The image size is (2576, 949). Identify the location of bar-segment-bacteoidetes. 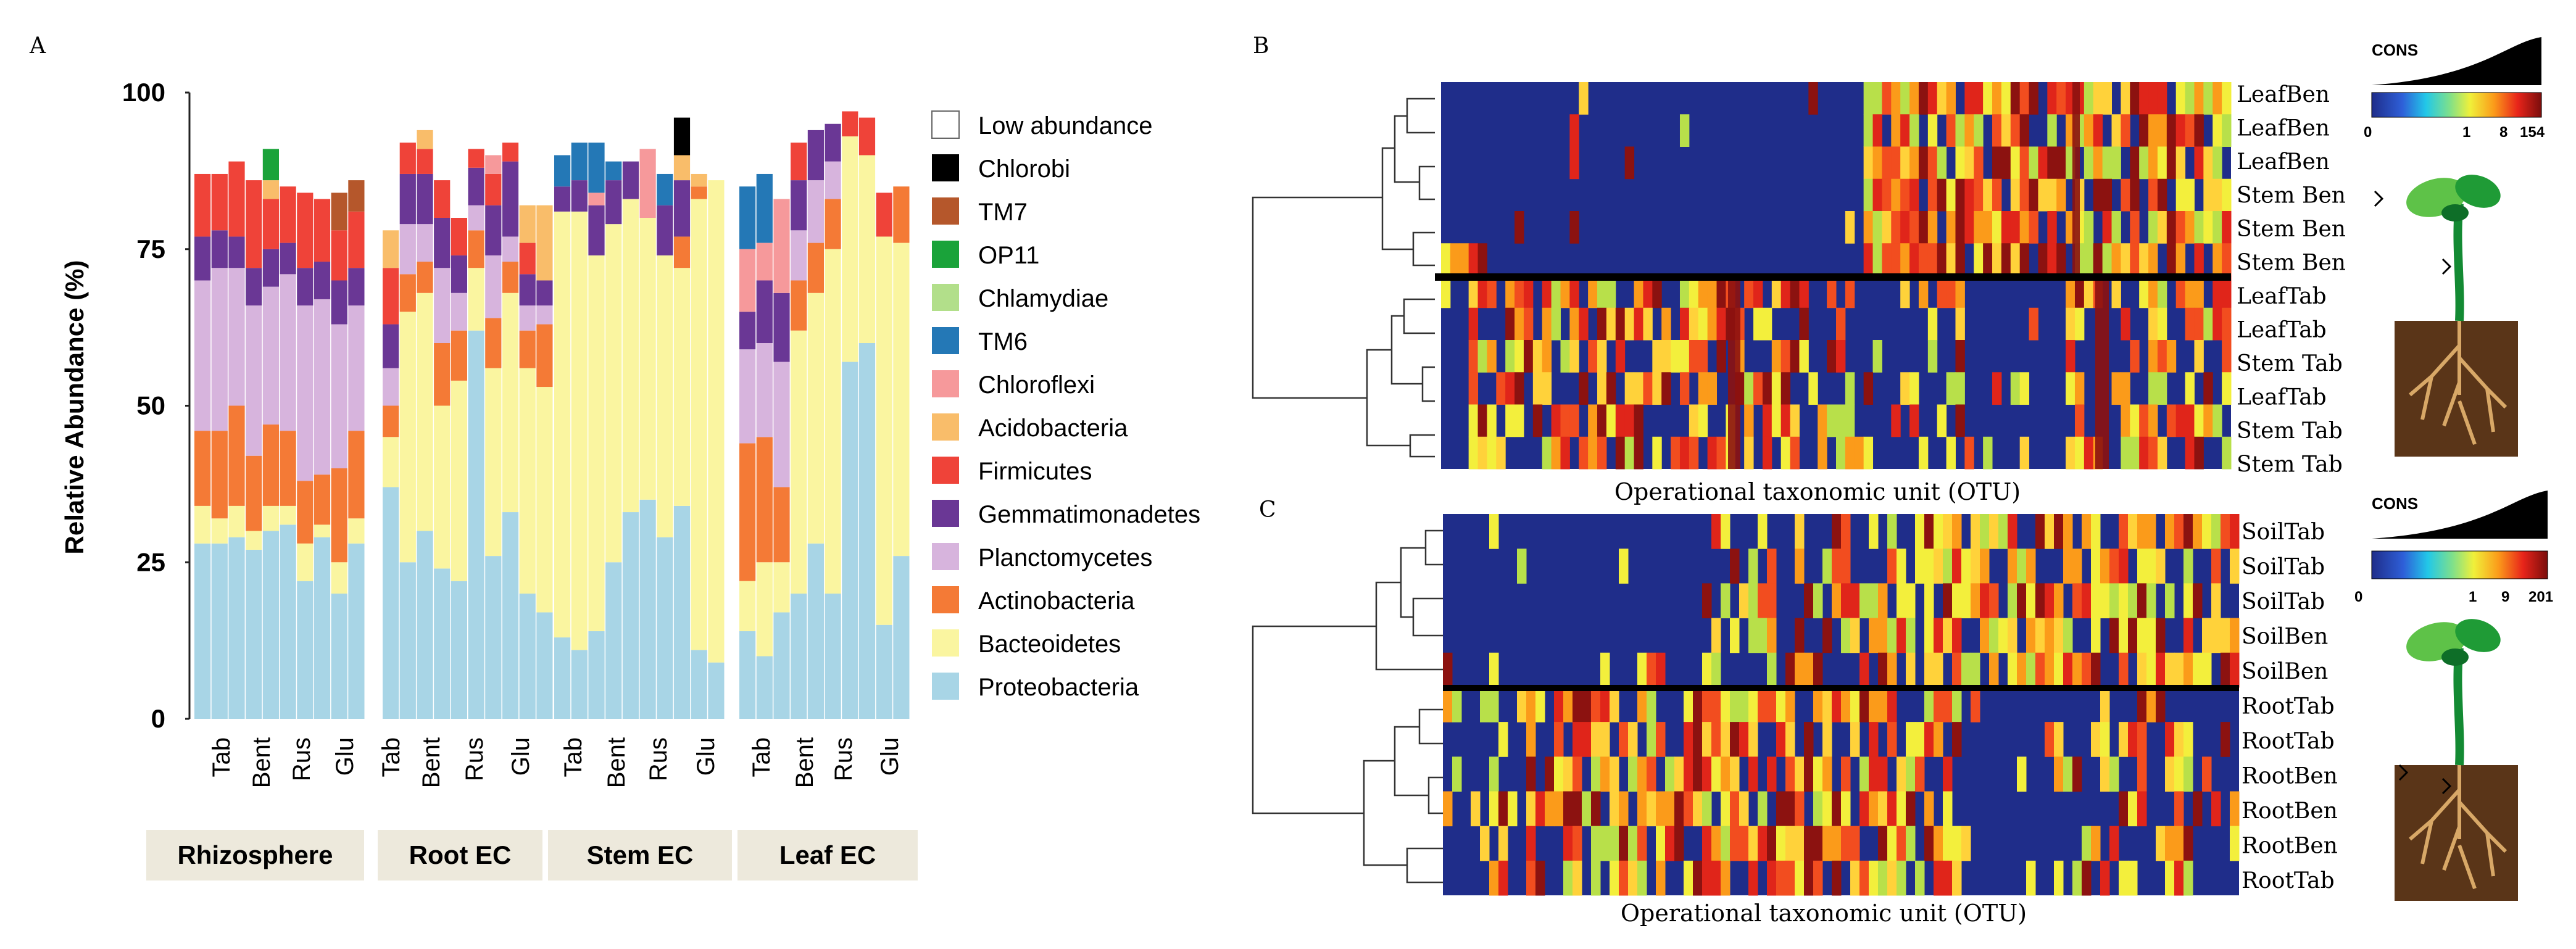
(339, 578).